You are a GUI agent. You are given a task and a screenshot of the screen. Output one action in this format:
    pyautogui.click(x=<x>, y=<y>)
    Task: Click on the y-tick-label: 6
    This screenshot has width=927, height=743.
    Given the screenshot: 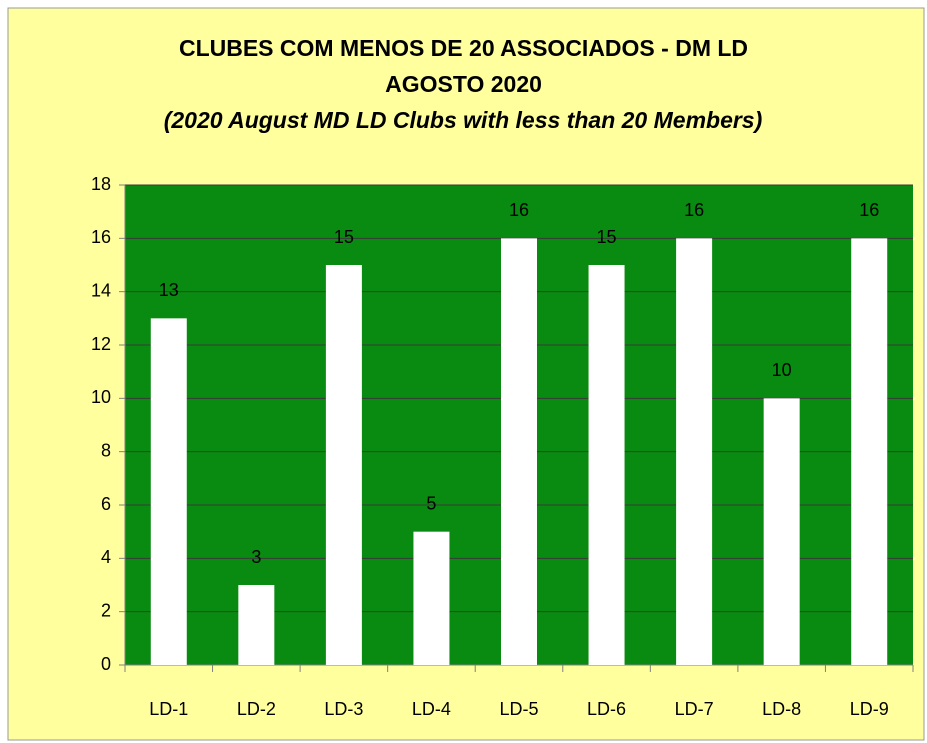 What is the action you would take?
    pyautogui.click(x=106, y=504)
    